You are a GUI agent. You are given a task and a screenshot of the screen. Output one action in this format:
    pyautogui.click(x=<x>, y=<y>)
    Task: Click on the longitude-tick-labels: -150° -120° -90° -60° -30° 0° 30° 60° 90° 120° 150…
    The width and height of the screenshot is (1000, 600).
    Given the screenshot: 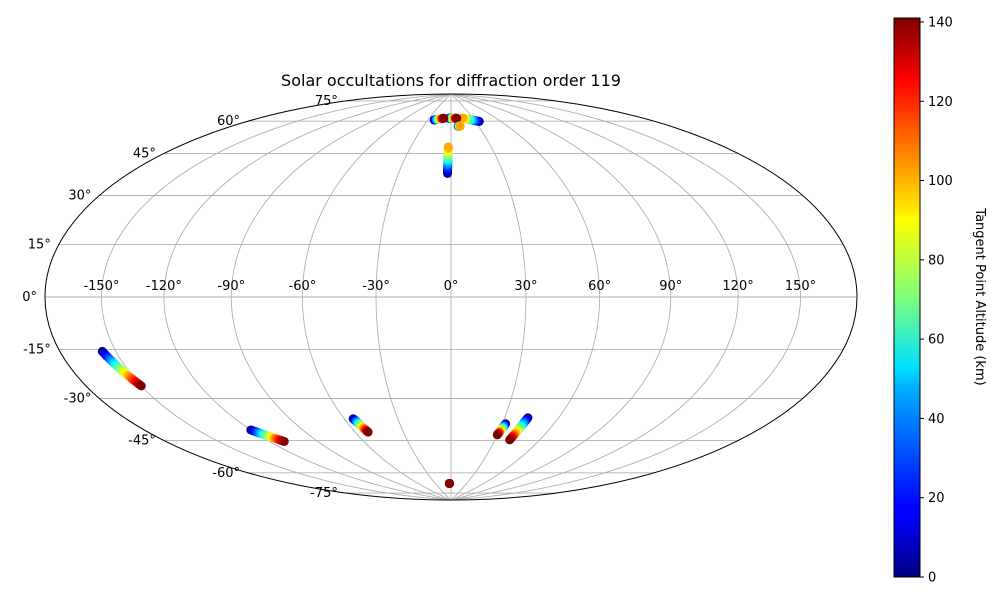 What is the action you would take?
    pyautogui.click(x=449, y=286)
    